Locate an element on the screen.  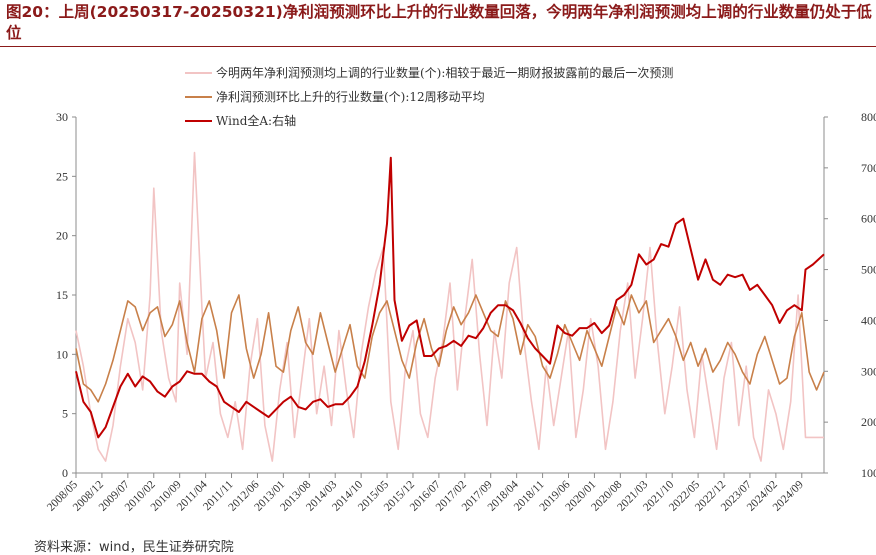
left-y-tick-label: 5 is located at coordinates (65, 414).